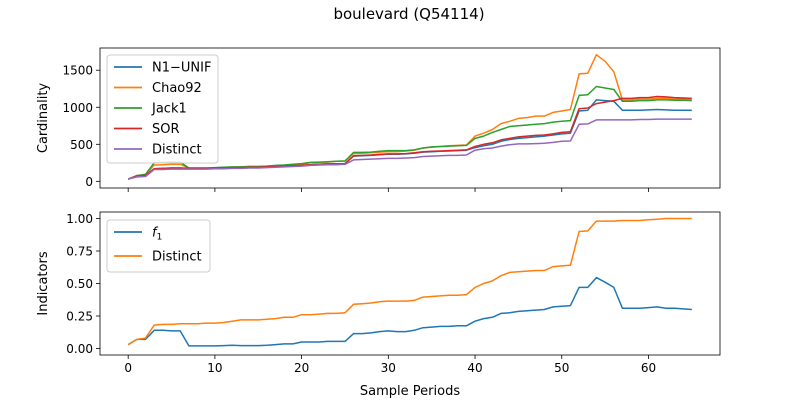 The height and width of the screenshot is (400, 800). What do you see at coordinates (388, 368) in the screenshot?
I see `x-tick-label: 30` at bounding box center [388, 368].